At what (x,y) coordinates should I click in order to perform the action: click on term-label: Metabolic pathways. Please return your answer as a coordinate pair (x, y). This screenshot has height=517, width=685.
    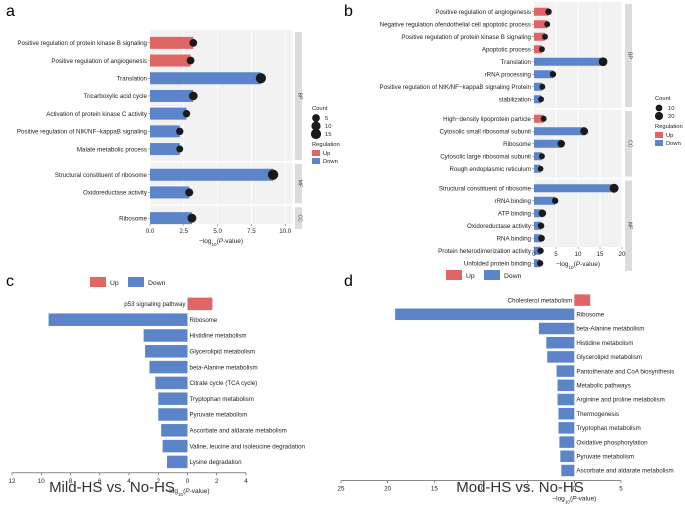
    Looking at the image, I should click on (603, 386).